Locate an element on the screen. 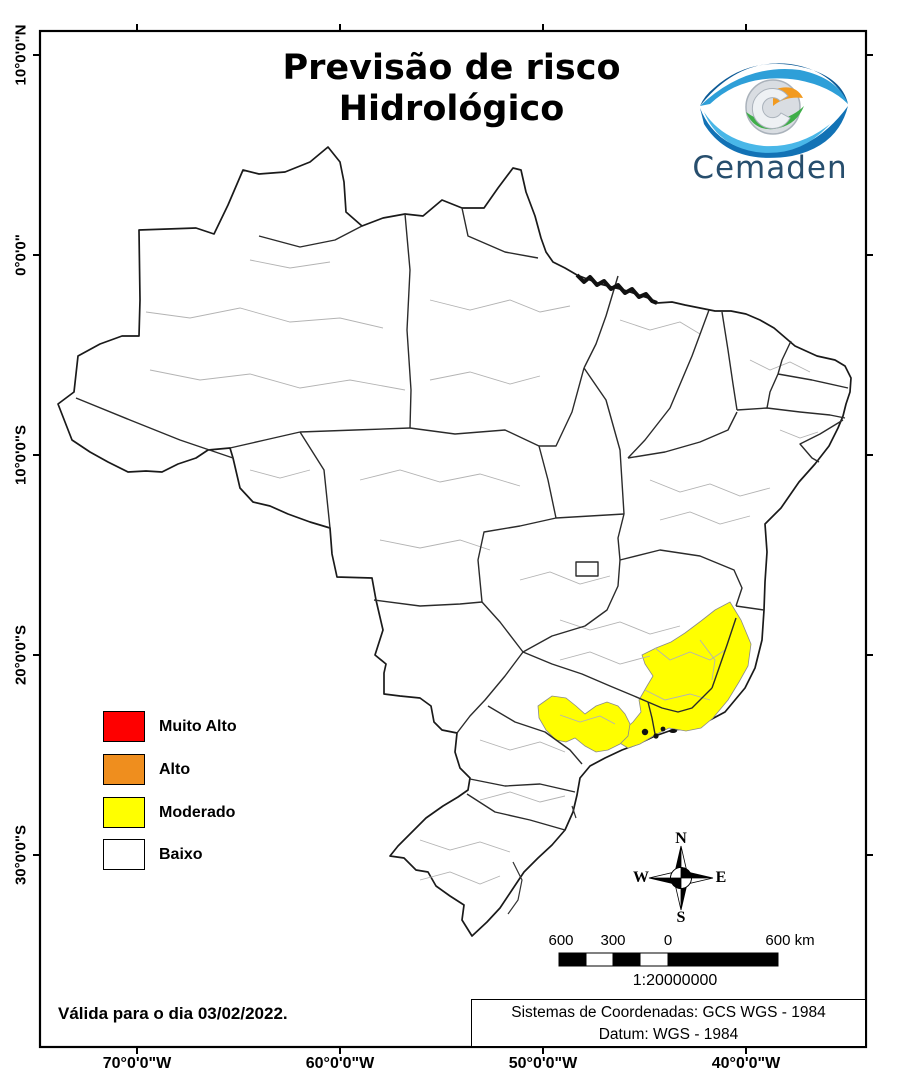 The image size is (903, 1080). lat-label-10n: 10°0'0"N is located at coordinates (21, 55).